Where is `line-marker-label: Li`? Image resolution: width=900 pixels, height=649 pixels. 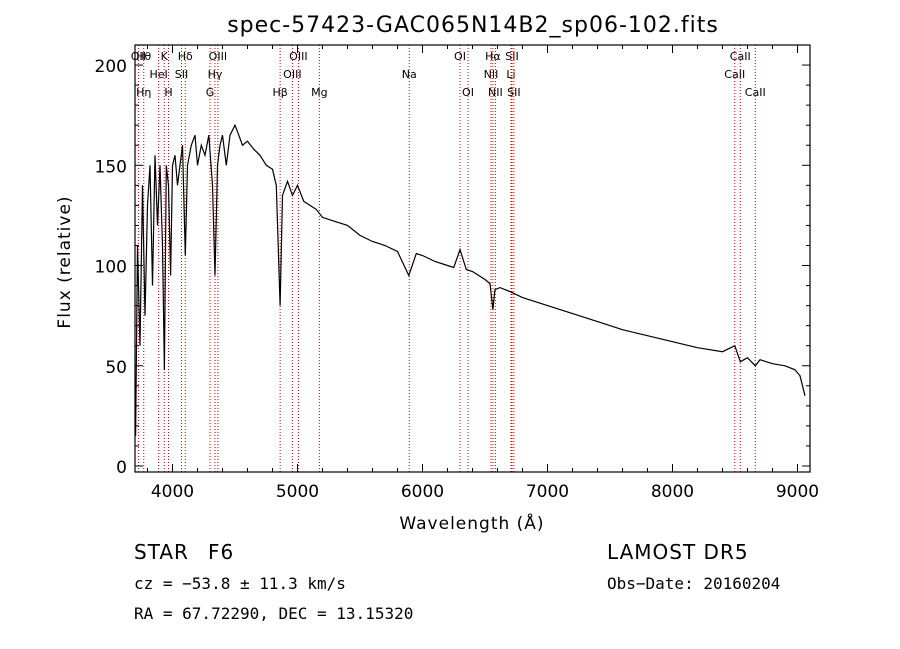
line-marker-label: Li is located at coordinates (510, 74).